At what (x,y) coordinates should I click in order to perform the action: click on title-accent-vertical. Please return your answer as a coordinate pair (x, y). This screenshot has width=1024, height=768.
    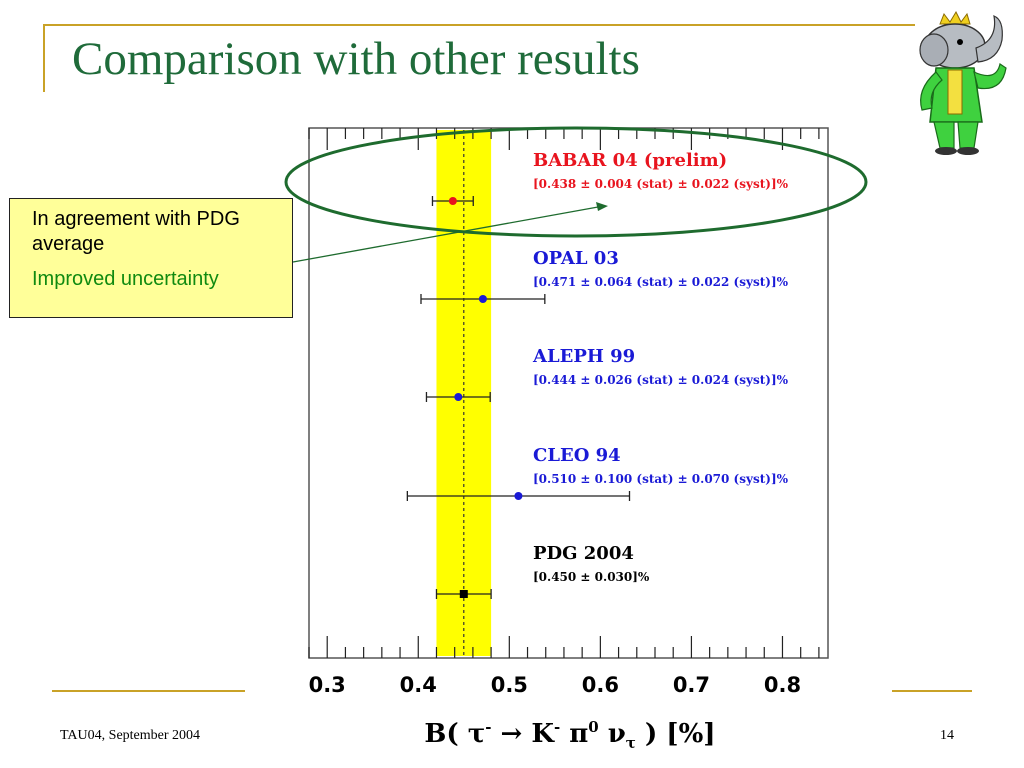
    Looking at the image, I should click on (44, 58).